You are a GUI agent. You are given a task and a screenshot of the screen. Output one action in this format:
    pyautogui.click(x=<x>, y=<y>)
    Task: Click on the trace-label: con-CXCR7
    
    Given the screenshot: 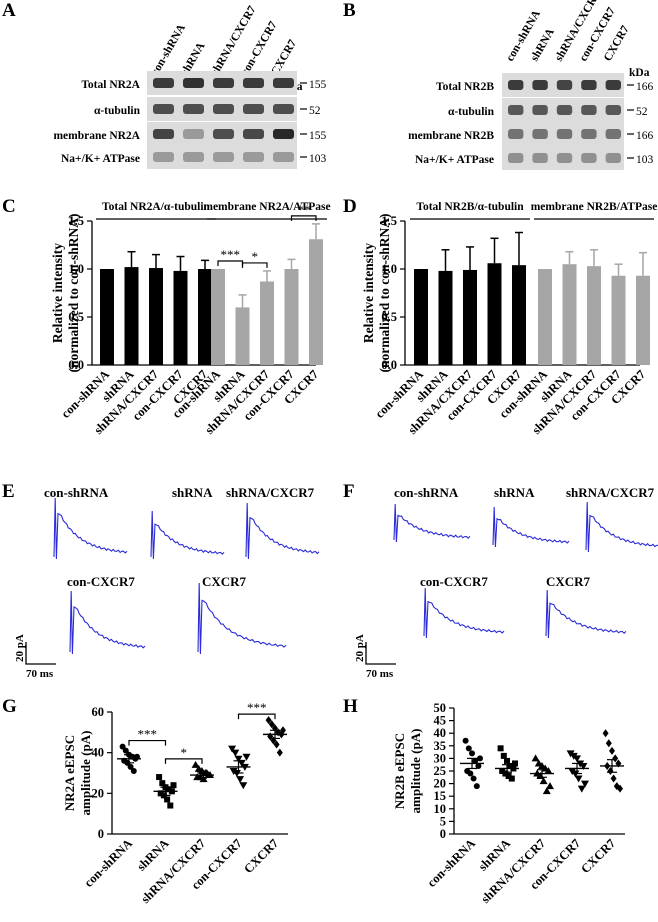 What is the action you would take?
    pyautogui.click(x=101, y=581)
    